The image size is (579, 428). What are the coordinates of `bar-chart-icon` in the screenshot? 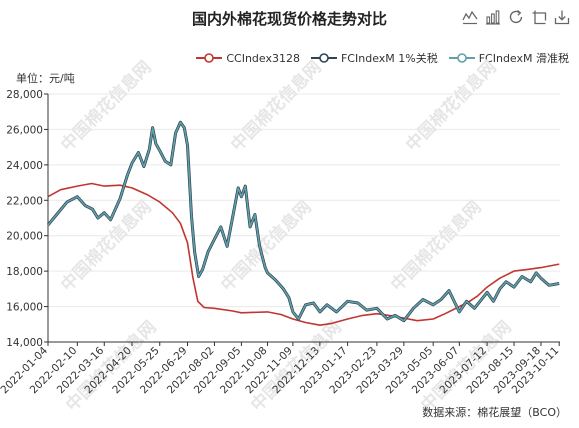 It's located at (493, 17).